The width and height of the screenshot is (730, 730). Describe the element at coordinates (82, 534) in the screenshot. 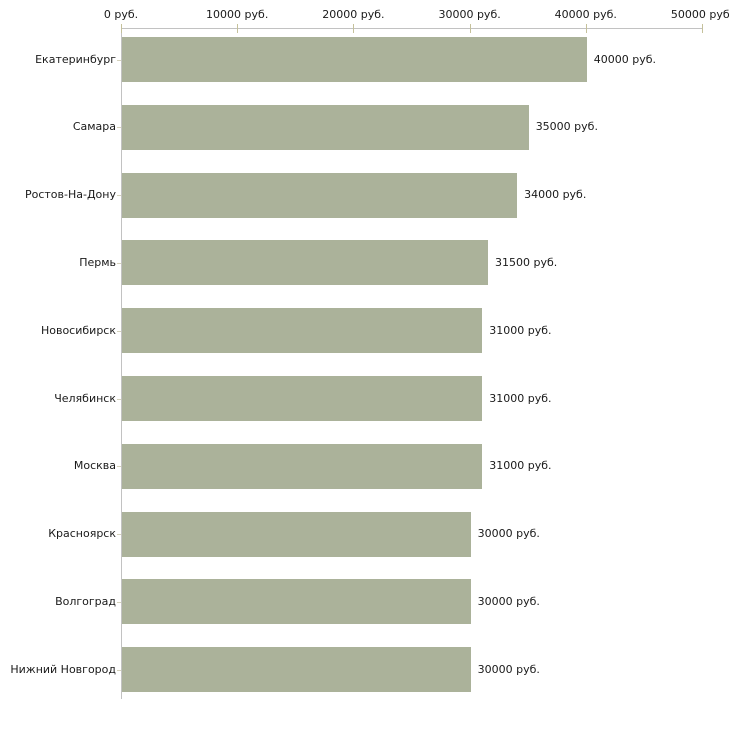

I see `category-label: Красноярск` at that location.